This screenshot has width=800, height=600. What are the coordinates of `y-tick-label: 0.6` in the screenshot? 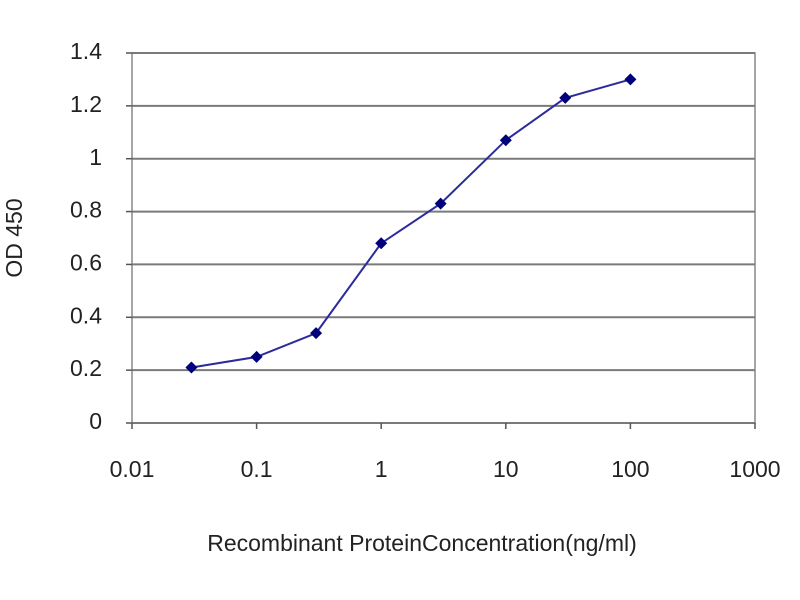 It's located at (86, 263).